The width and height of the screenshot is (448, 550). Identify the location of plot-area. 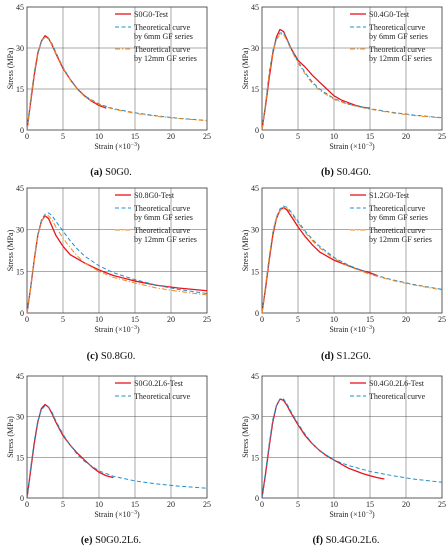
(352, 250).